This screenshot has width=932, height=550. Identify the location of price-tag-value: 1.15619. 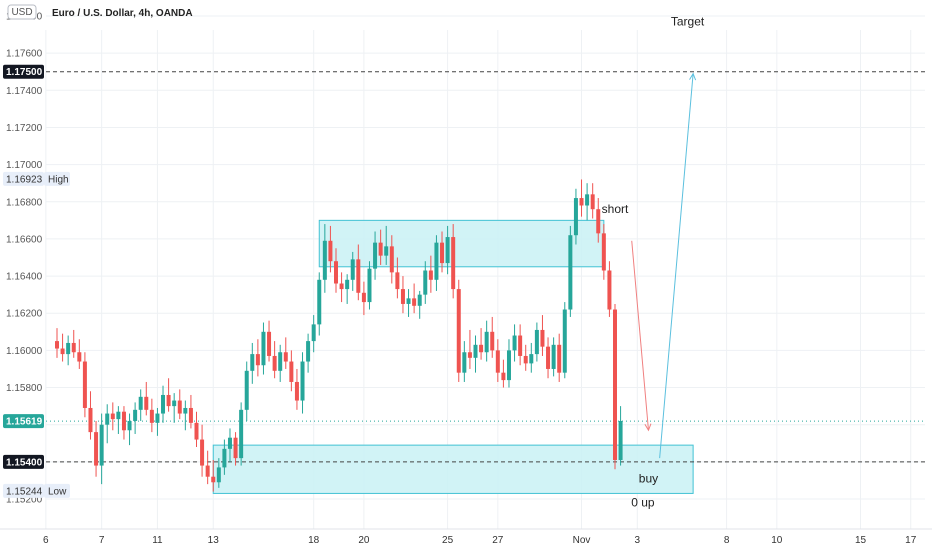
(24, 422).